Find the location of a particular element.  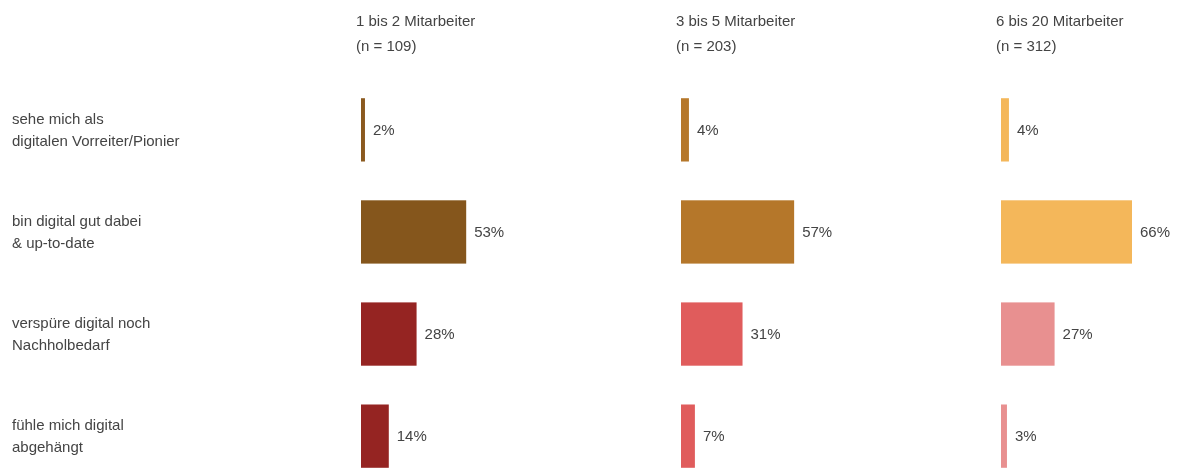

data-label: 7% is located at coordinates (713, 436).